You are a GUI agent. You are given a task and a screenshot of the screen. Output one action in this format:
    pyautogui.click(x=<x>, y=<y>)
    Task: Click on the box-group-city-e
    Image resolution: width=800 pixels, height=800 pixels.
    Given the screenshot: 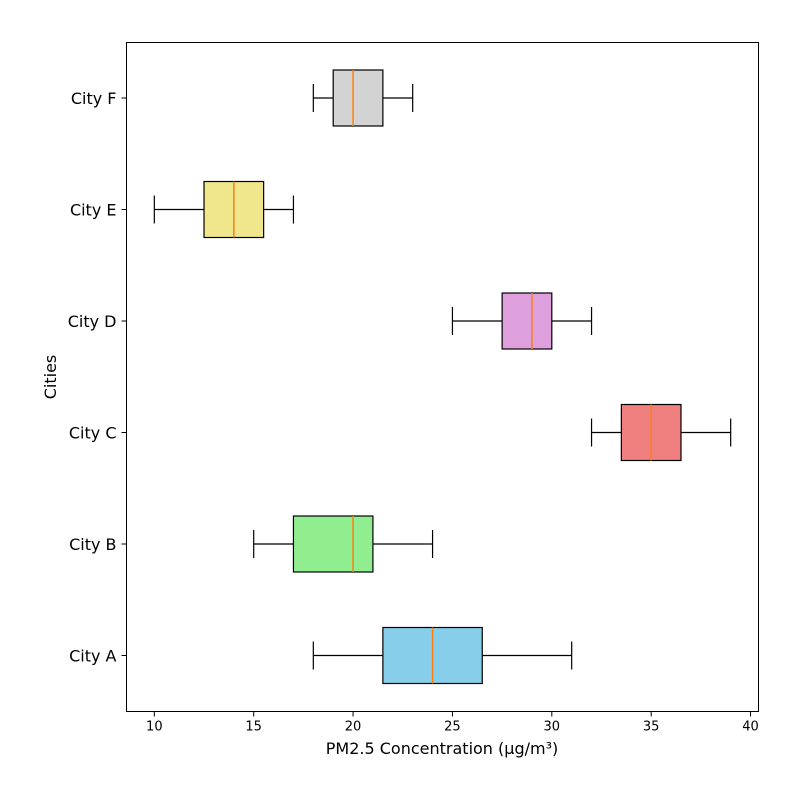 What is the action you would take?
    pyautogui.click(x=224, y=209)
    